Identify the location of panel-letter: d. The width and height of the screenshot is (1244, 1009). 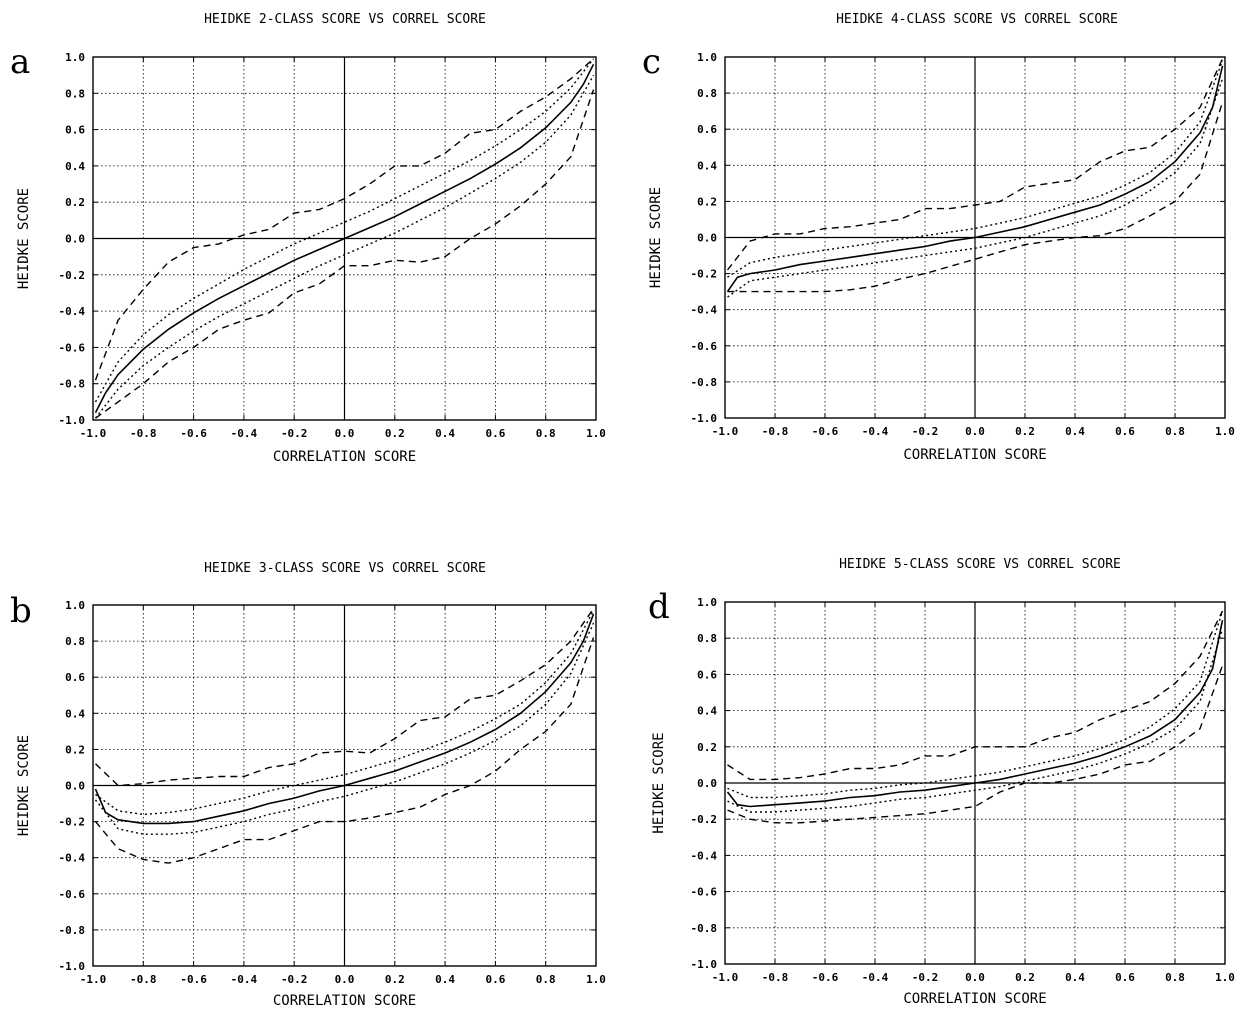
(659, 607).